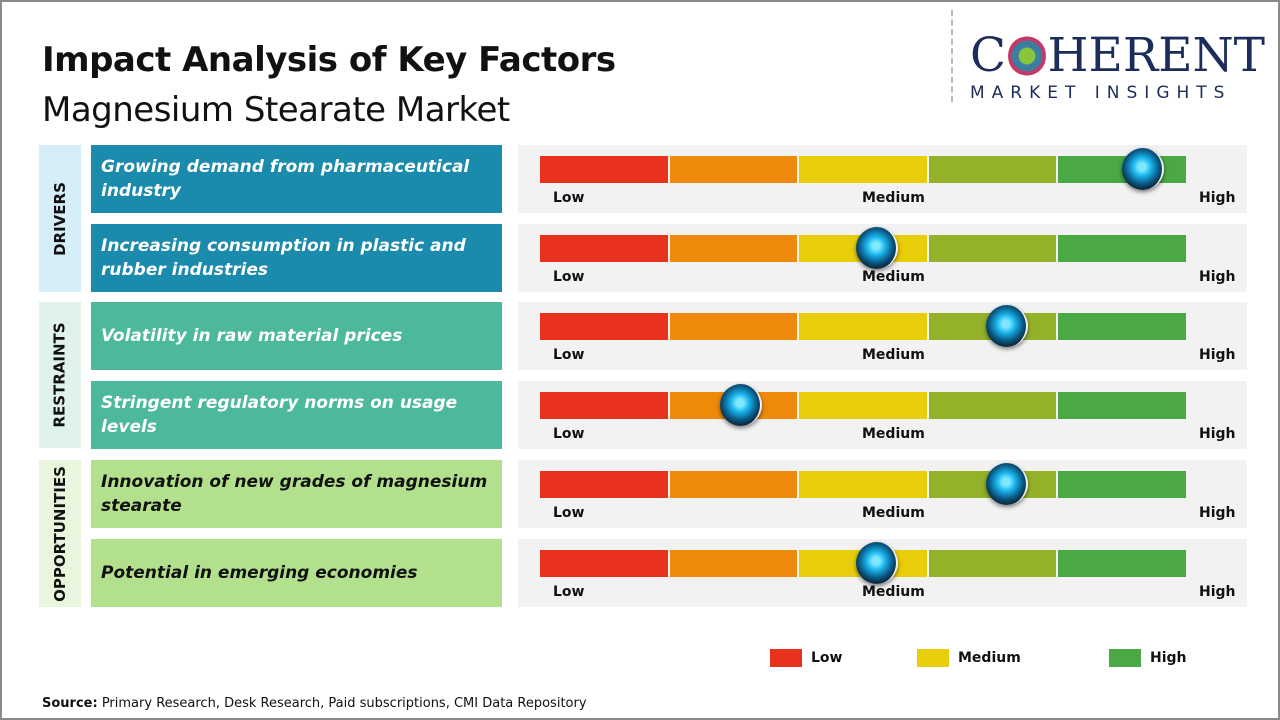  I want to click on factor-label: Potential in emerging economies, so click(296, 573).